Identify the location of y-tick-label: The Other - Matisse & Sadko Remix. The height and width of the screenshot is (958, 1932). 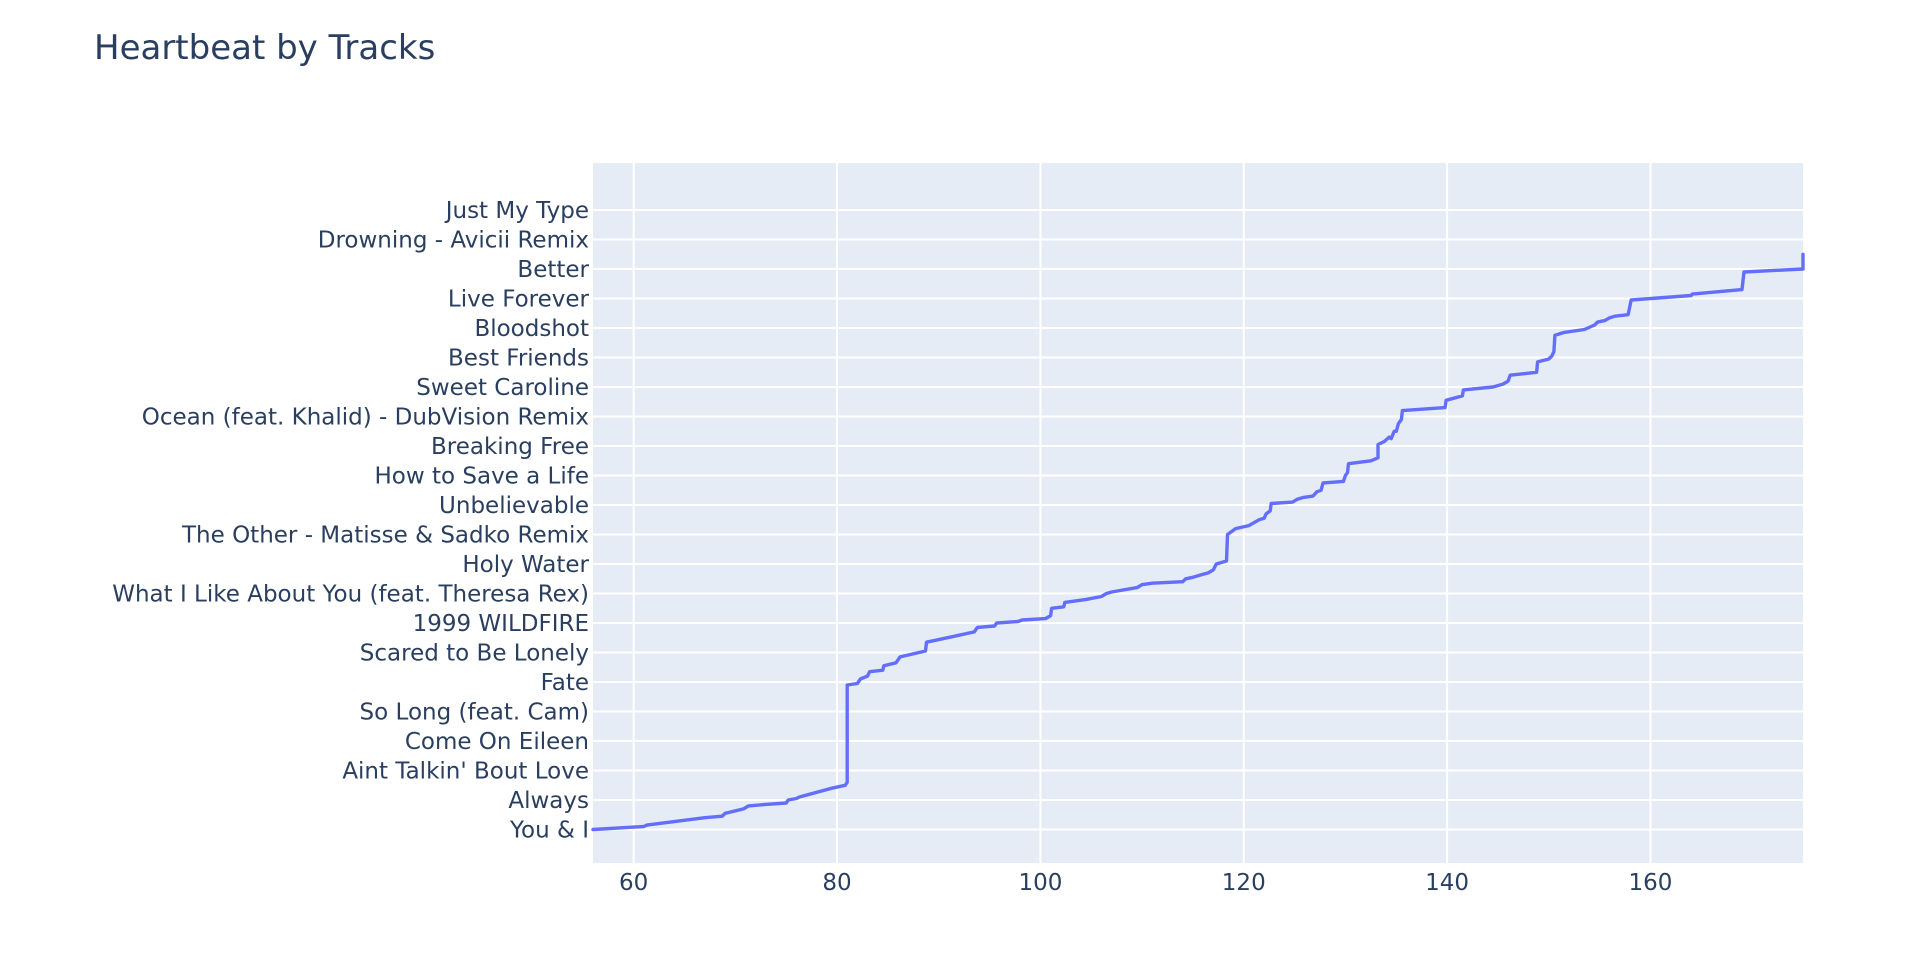
(385, 536).